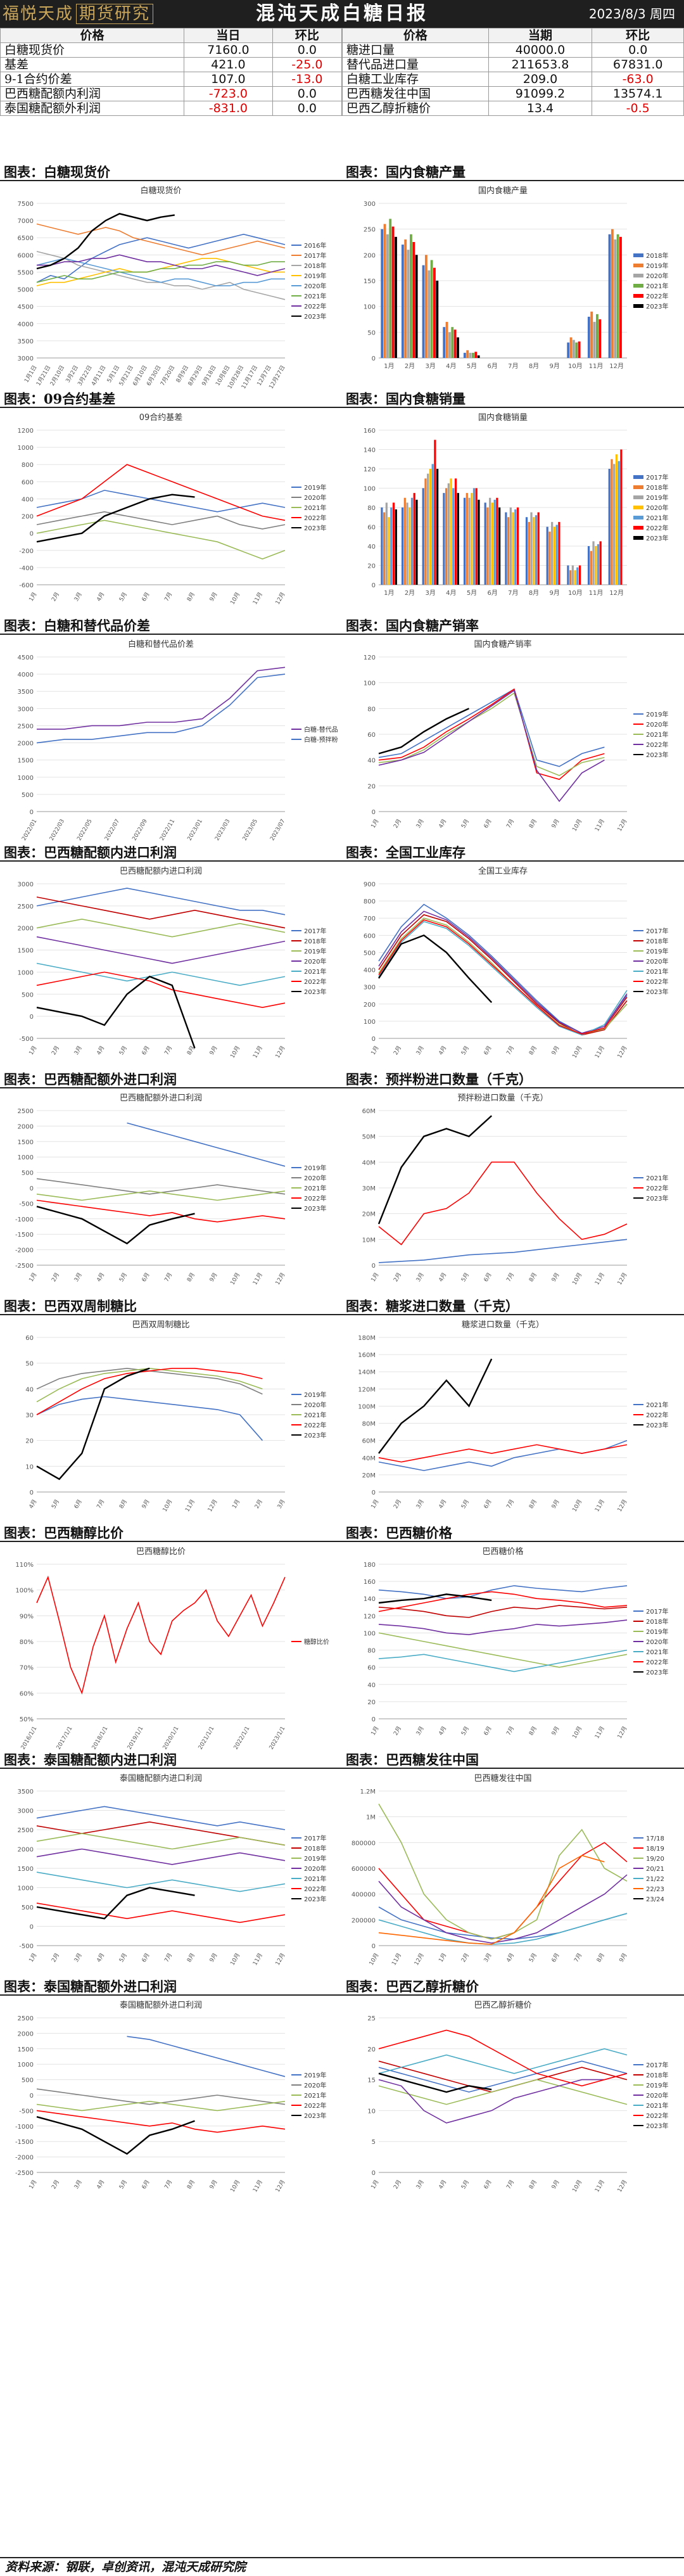 Image resolution: width=684 pixels, height=2576 pixels. I want to click on y-tick-label: 100, so click(370, 1023).